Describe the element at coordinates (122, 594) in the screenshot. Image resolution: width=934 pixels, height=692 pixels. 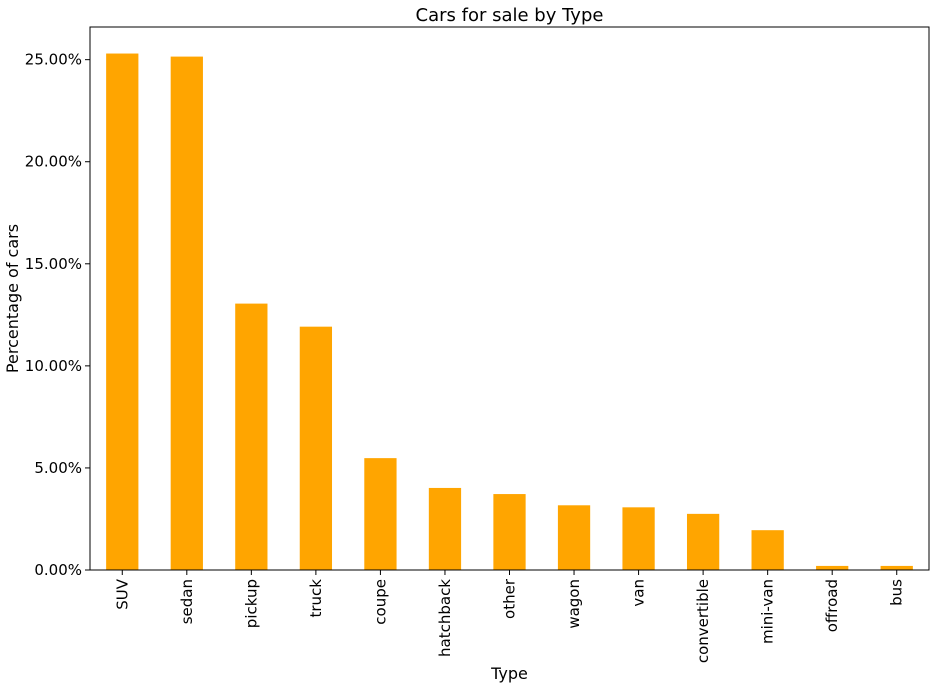
I see `x-tick-label: SUV` at that location.